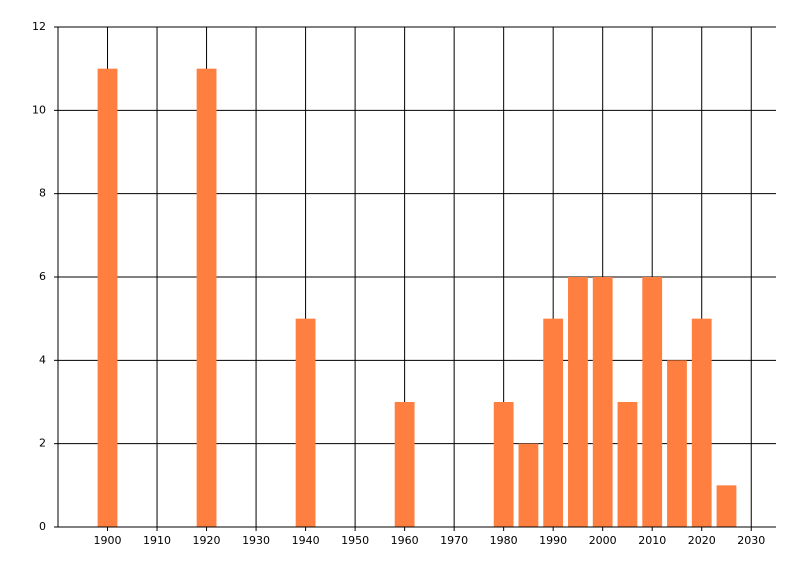 The image size is (800, 576). Describe the element at coordinates (504, 540) in the screenshot. I see `x-tick-label: 1980` at that location.